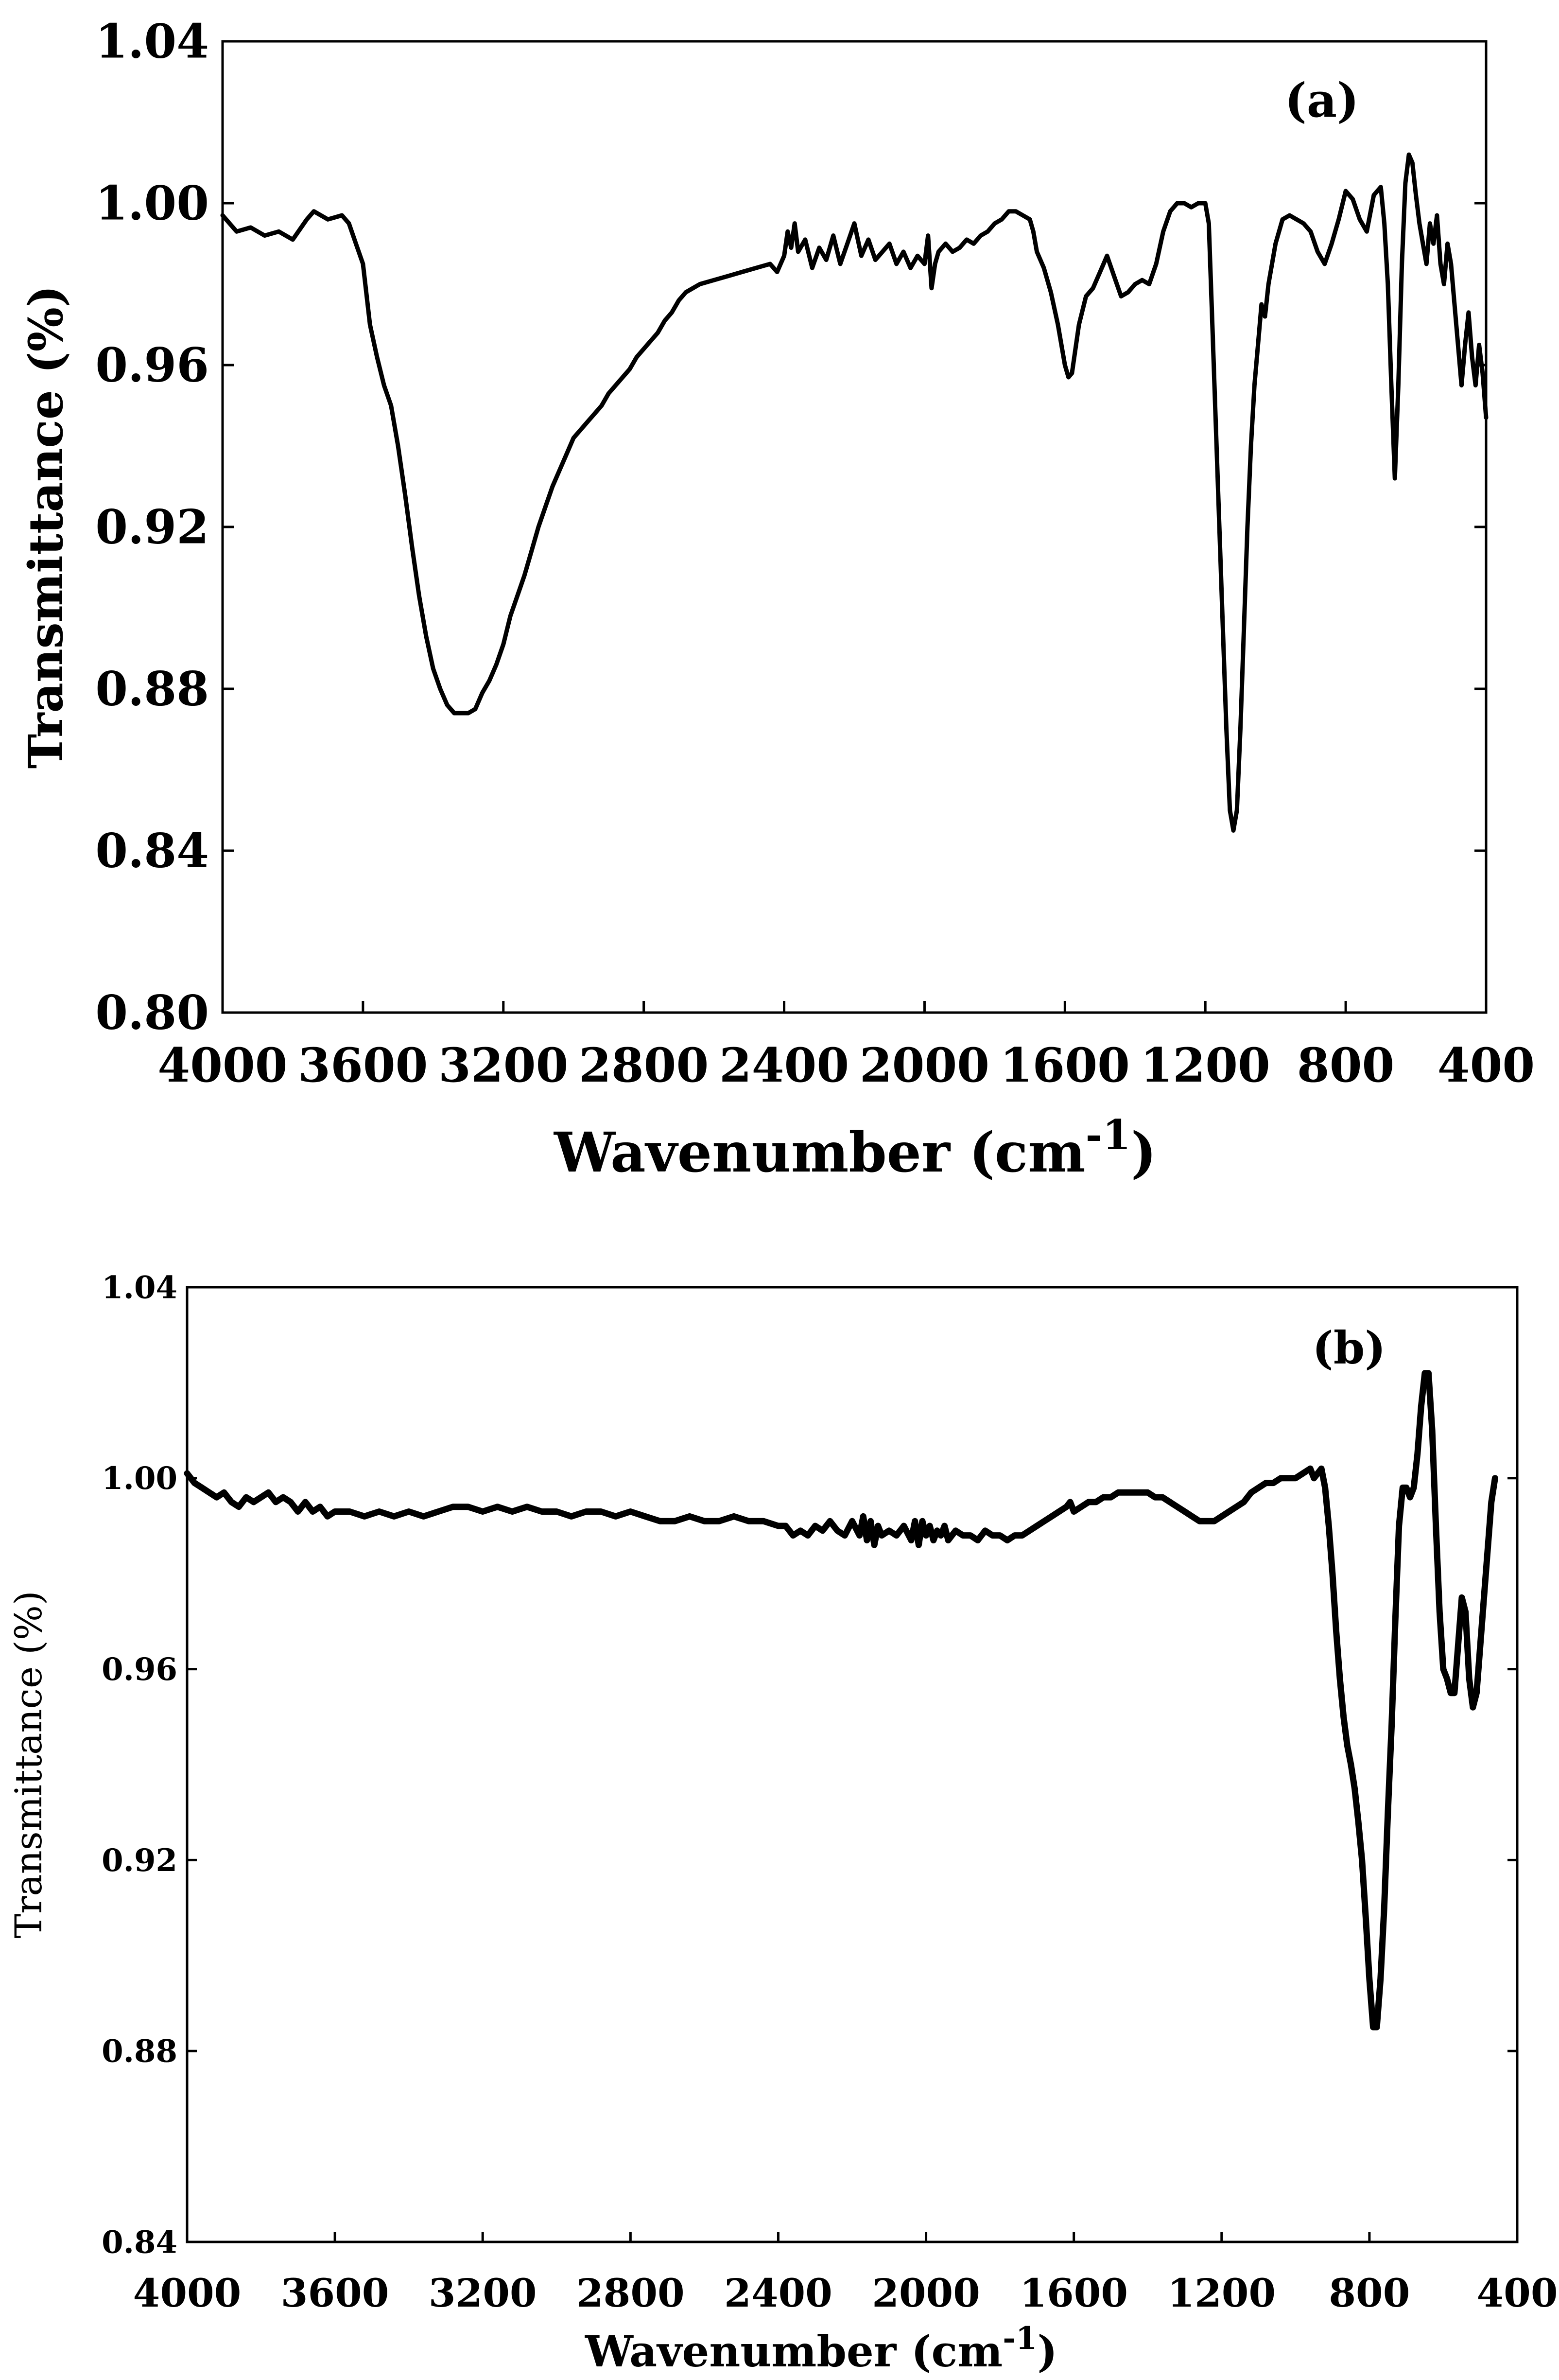  What do you see at coordinates (152, 1012) in the screenshot?
I see `y-tick-label: 0.80` at bounding box center [152, 1012].